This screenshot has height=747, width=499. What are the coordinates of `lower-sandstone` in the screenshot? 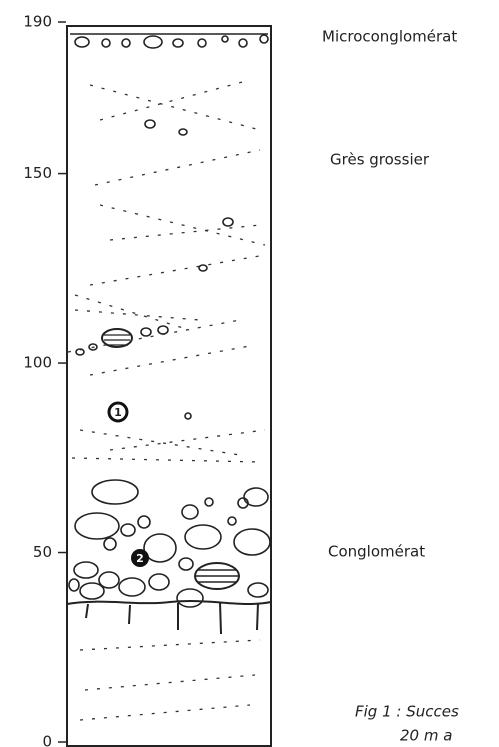 It's located at (170, 680).